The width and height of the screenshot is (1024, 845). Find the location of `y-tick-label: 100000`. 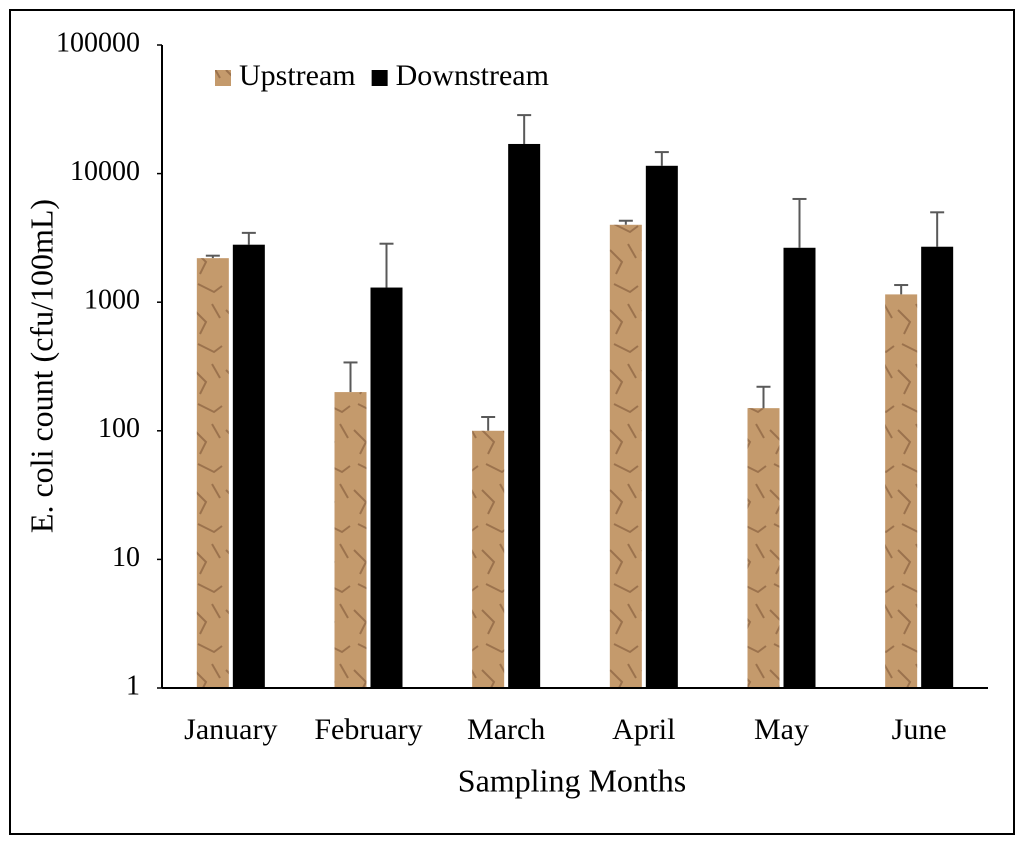

y-tick-label: 100000 is located at coordinates (98, 42).